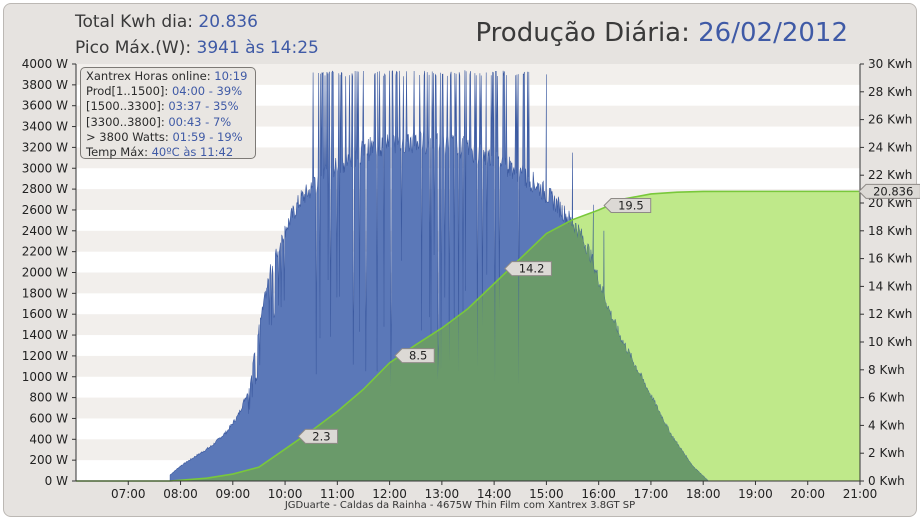 The width and height of the screenshot is (920, 520). Describe the element at coordinates (117, 152) in the screenshot. I see `stats-label: Temp Máx:` at that location.